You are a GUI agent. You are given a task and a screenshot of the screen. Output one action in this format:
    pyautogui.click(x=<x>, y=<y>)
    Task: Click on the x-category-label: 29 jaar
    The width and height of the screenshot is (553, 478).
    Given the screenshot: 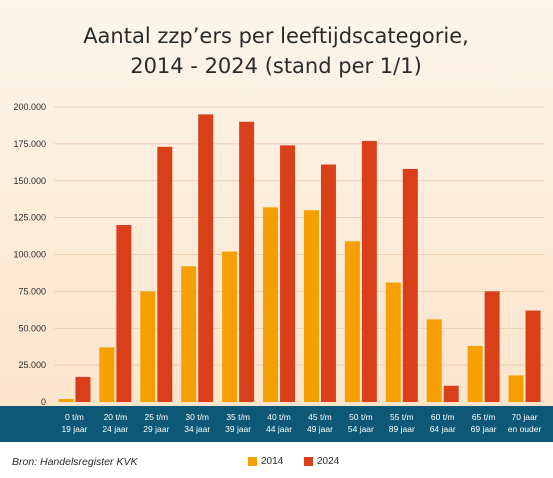 What is the action you would take?
    pyautogui.click(x=156, y=429)
    